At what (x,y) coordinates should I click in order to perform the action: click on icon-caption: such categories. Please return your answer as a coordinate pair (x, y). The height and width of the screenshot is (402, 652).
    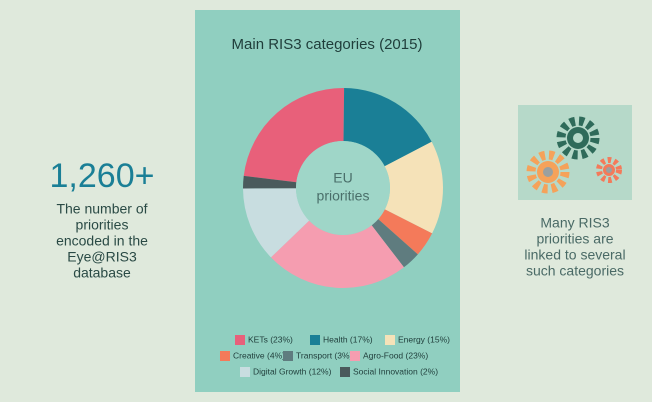
    Looking at the image, I should click on (575, 271).